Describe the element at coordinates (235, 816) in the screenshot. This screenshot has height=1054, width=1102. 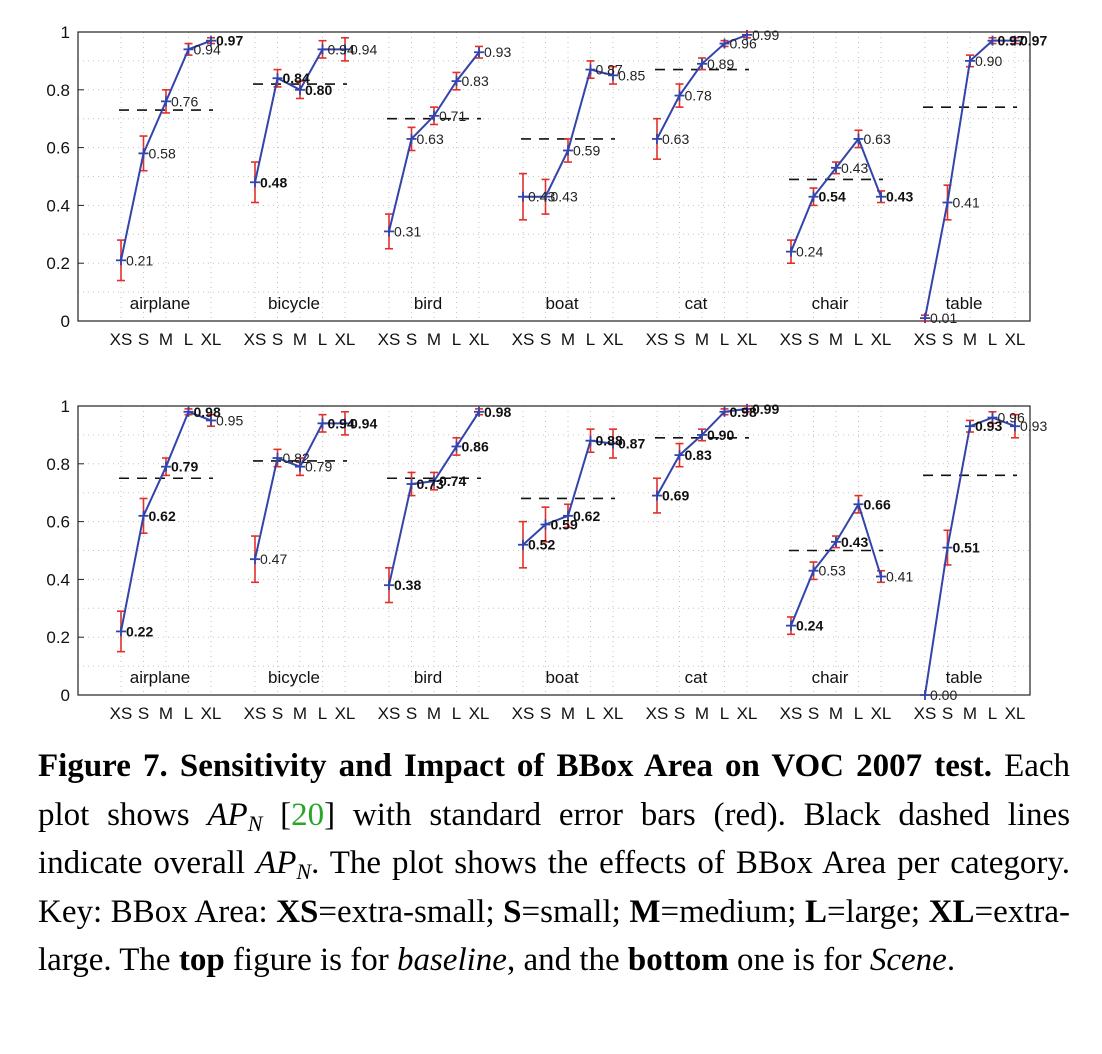
I see `math-ap-n: APN` at that location.